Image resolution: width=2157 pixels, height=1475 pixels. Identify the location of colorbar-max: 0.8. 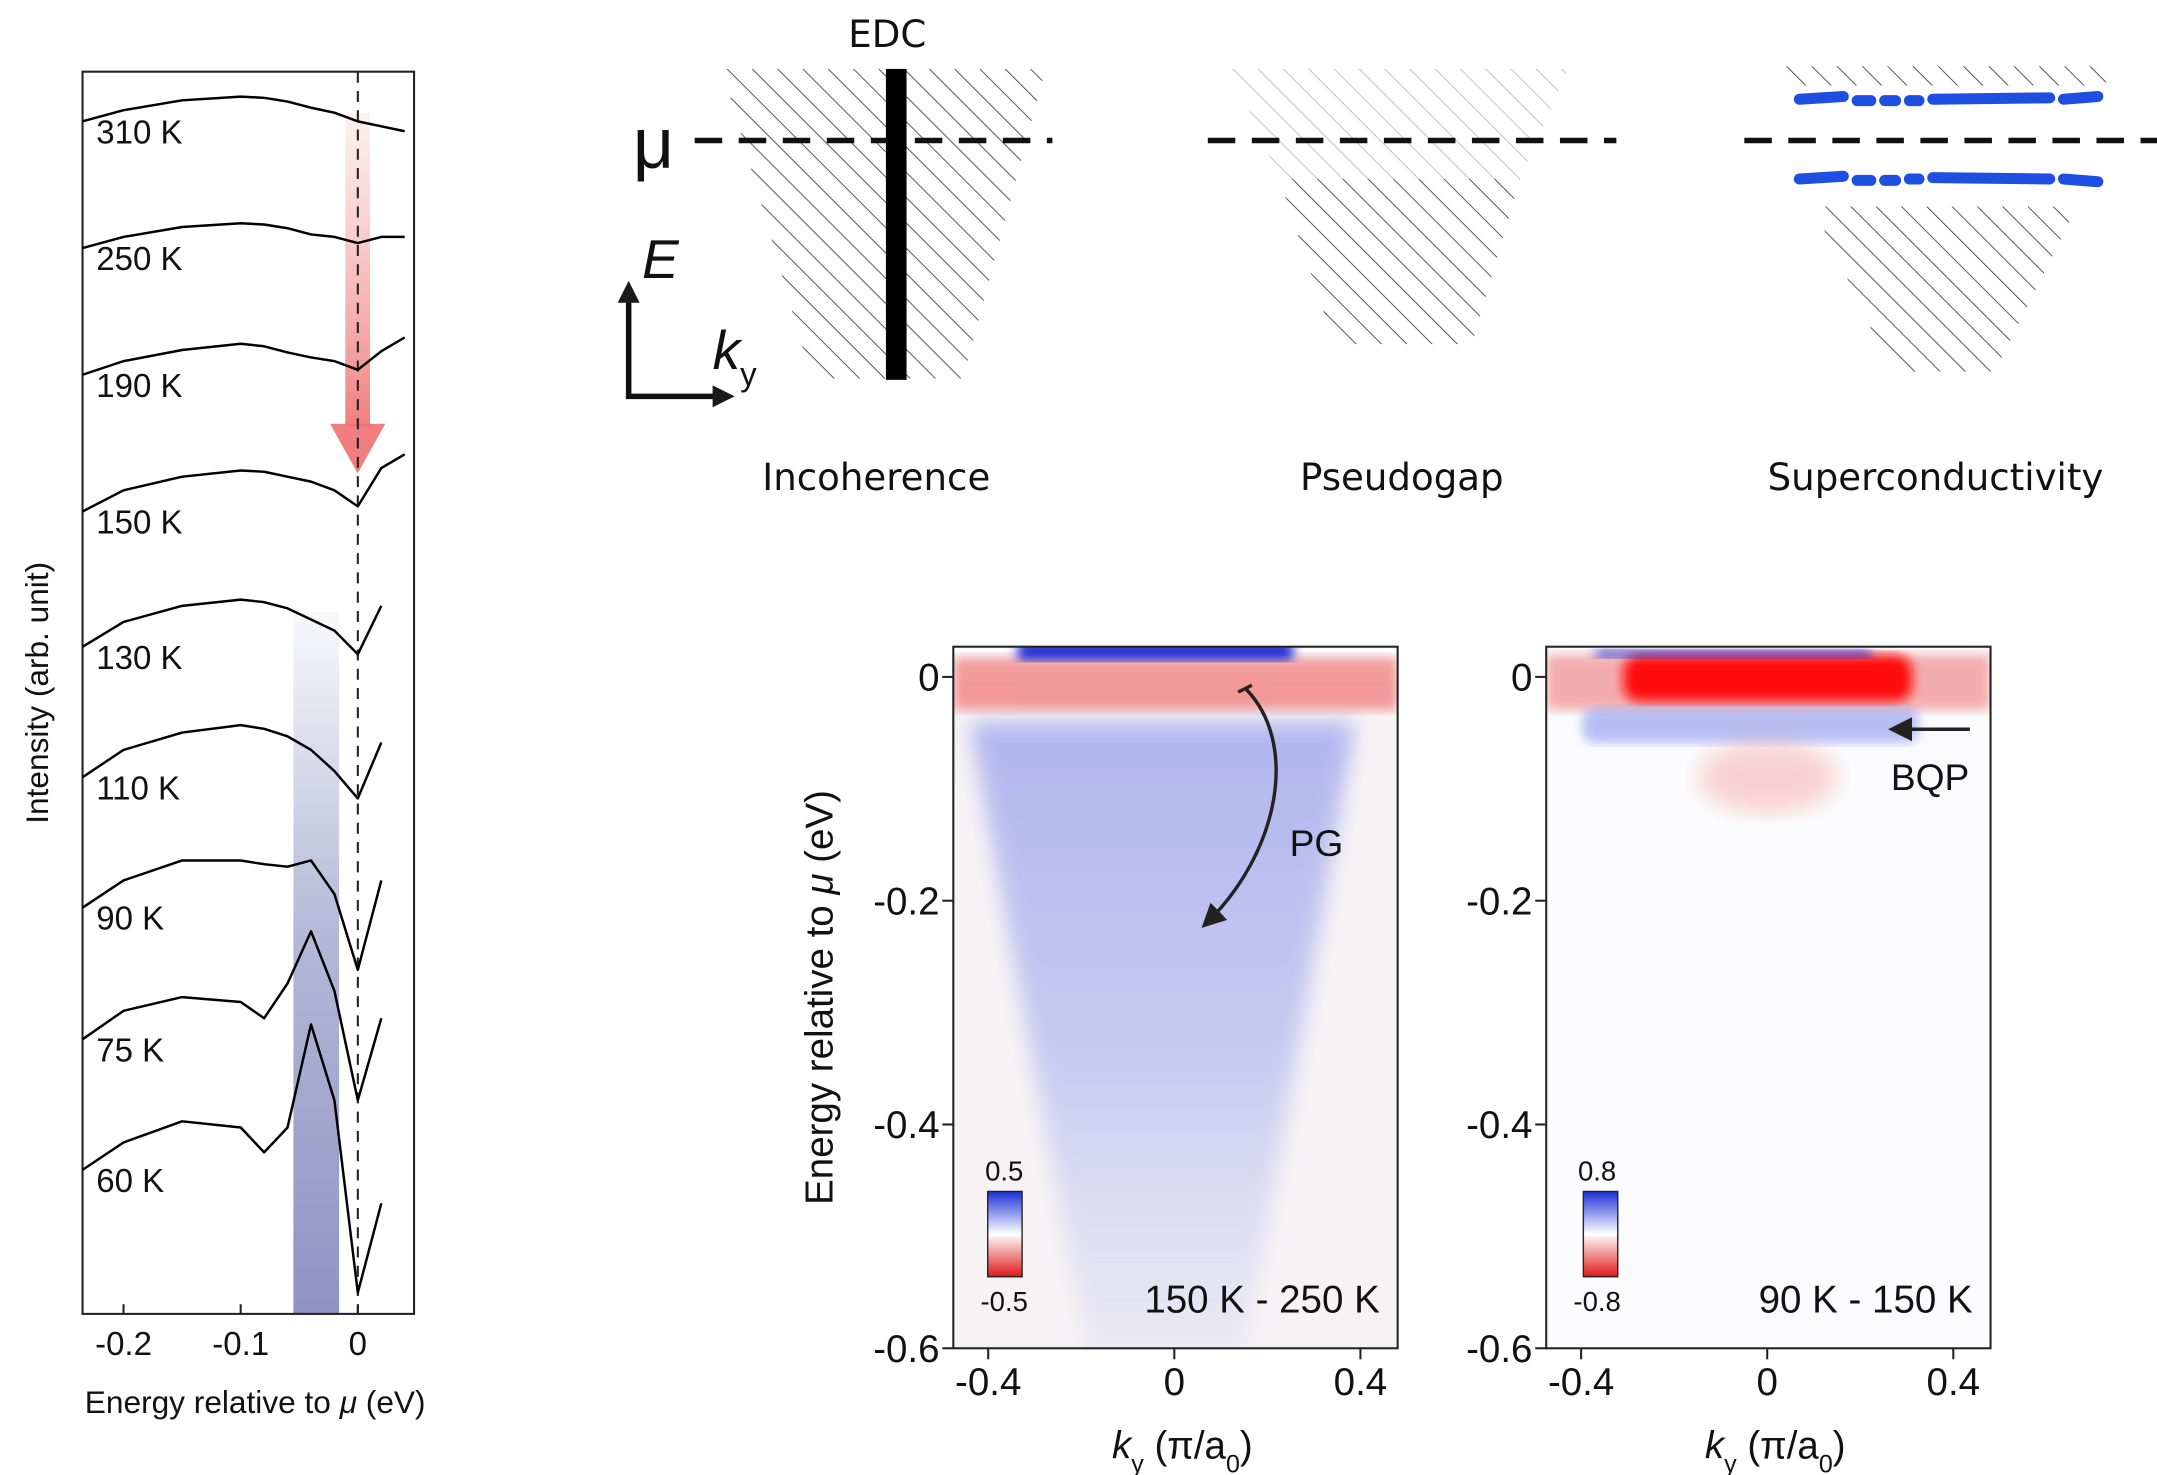
(1597, 1170).